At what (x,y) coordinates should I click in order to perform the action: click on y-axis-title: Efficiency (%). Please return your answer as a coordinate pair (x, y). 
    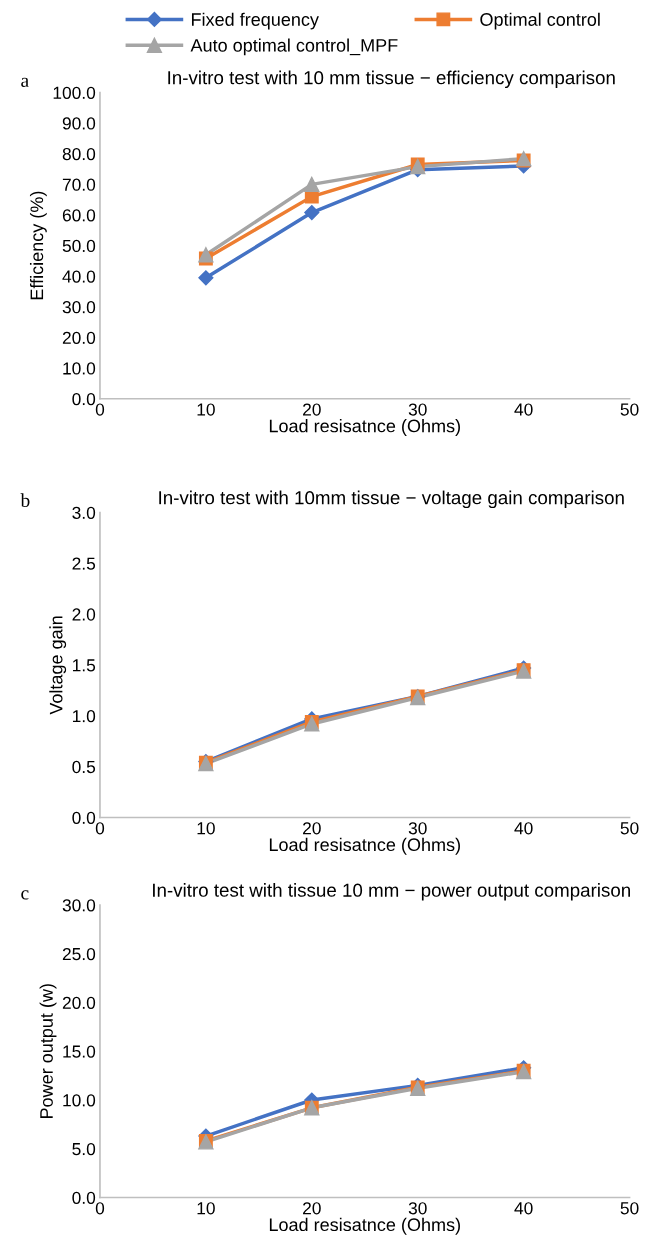
    Looking at the image, I should click on (38, 245).